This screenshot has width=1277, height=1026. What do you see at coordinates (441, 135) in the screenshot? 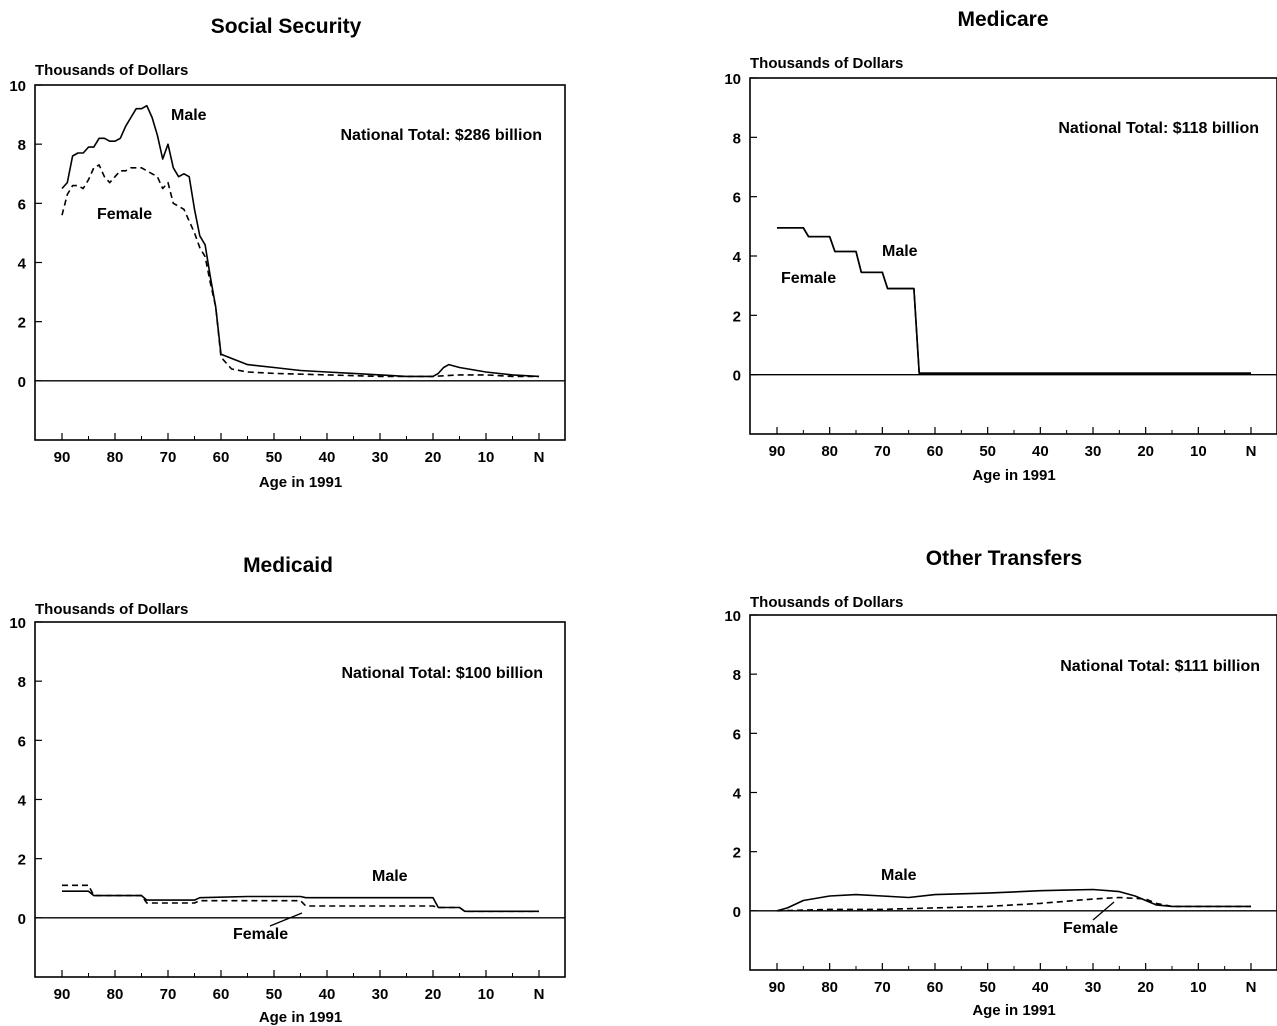
I see `national-total-annotation: National Total: $286 billion` at bounding box center [441, 135].